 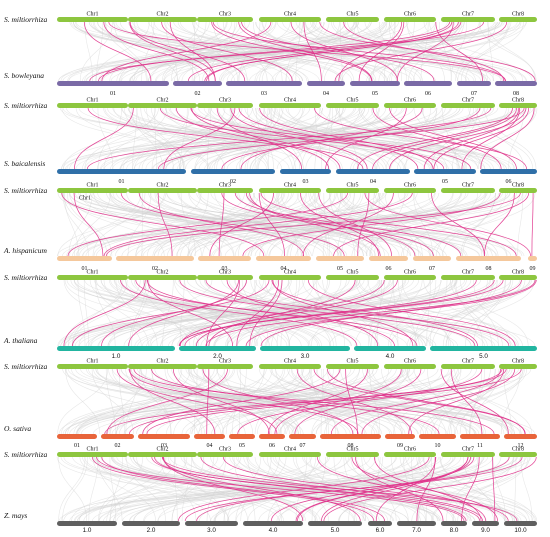 I want to click on reference-chromosome-label: Chr2, so click(x=163, y=450).